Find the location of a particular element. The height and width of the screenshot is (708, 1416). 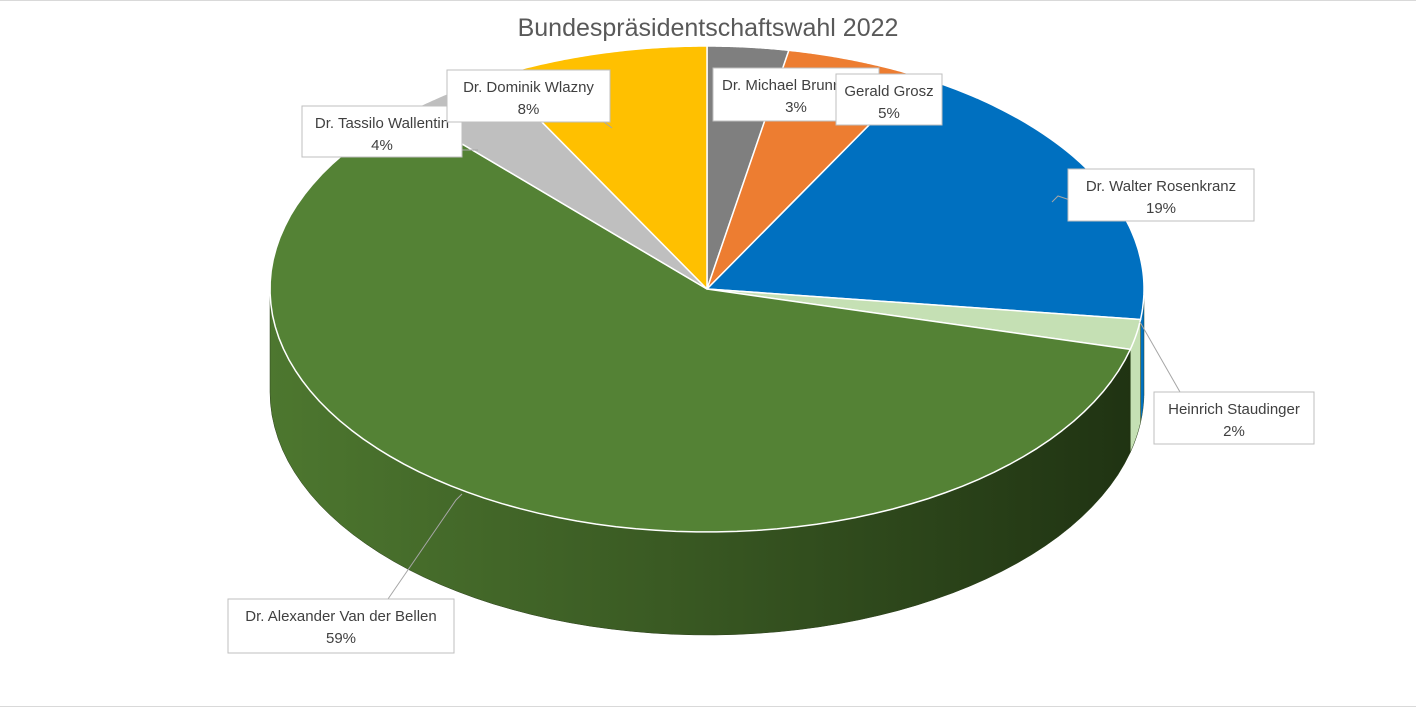

data-label-dr-alexander-van-der-bellen: Dr. Alexander Van der Bellen 59% is located at coordinates (341, 626).